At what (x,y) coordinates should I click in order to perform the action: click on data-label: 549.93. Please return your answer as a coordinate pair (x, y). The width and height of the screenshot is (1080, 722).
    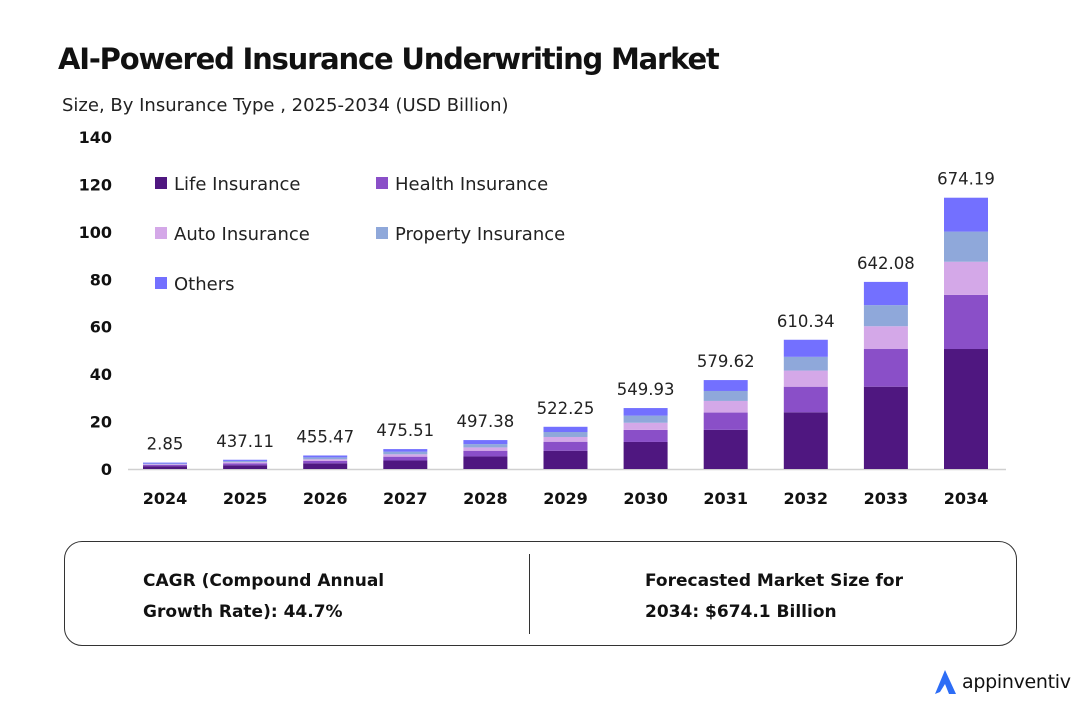
    Looking at the image, I should click on (646, 389).